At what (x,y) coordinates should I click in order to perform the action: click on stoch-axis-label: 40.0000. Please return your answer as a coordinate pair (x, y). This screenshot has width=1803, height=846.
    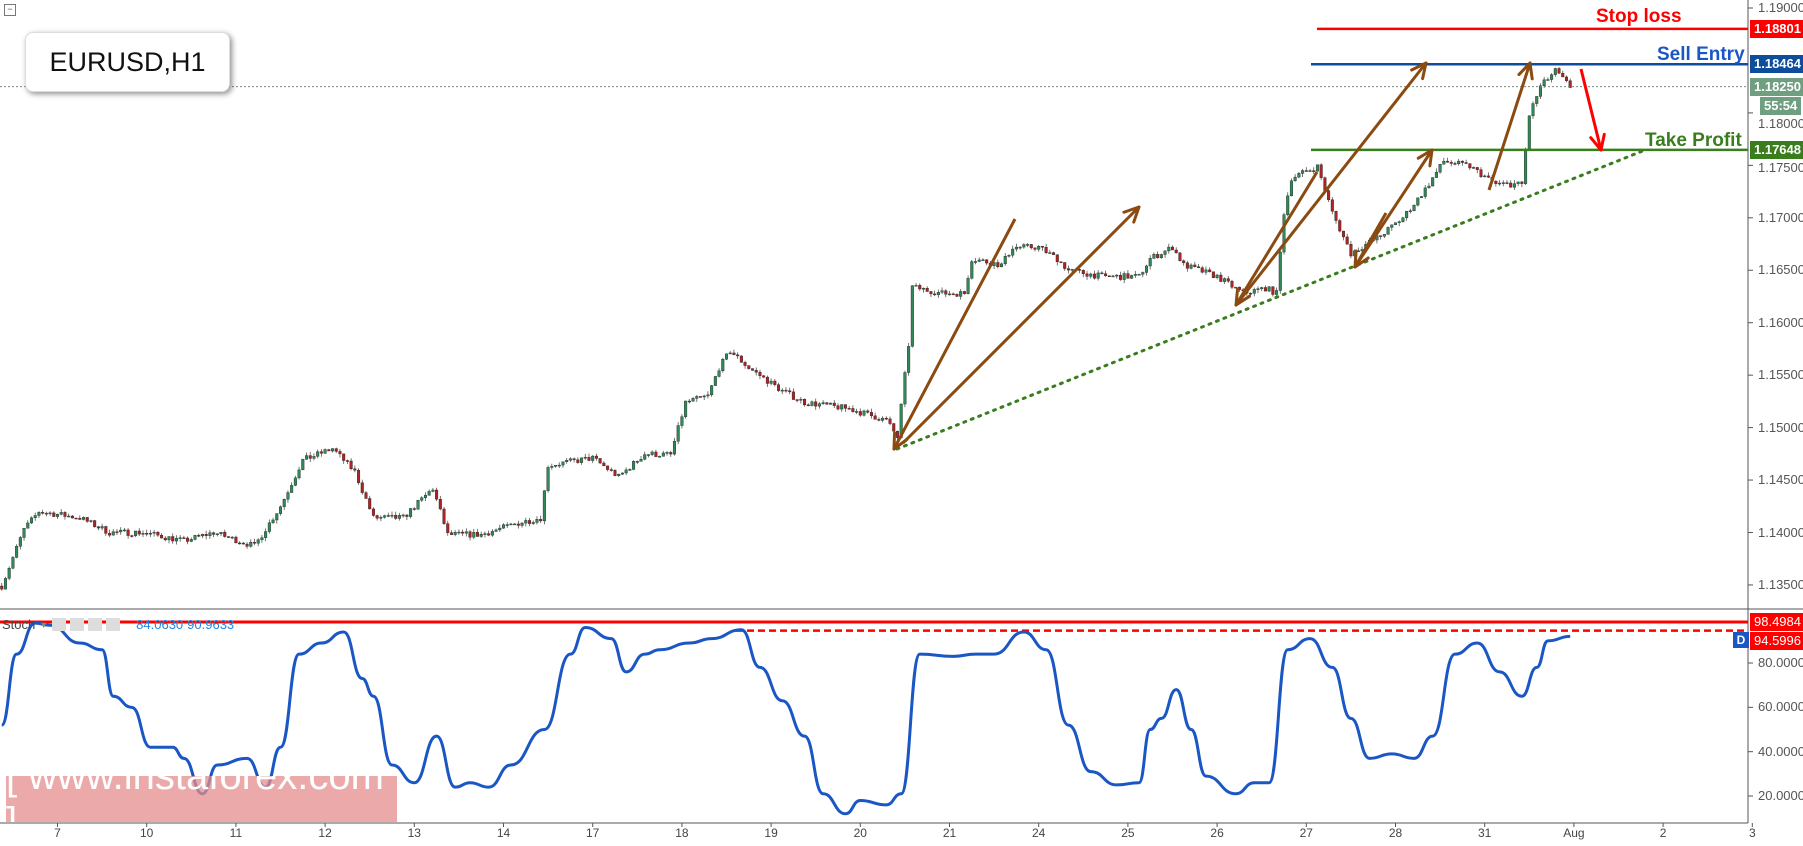
    Looking at the image, I should click on (1780, 751).